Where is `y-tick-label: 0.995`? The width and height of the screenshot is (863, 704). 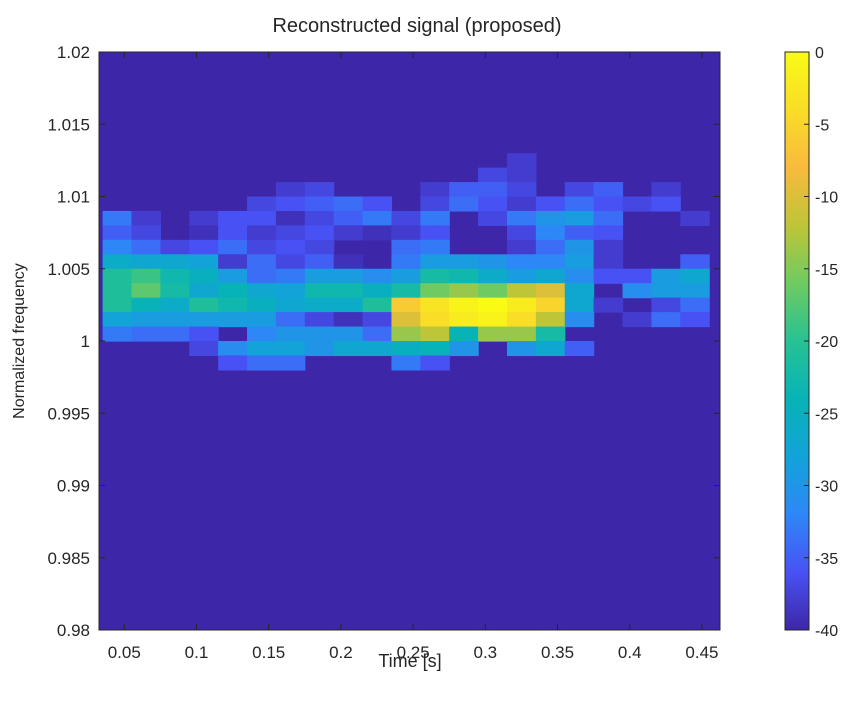
y-tick-label: 0.995 is located at coordinates (68, 413).